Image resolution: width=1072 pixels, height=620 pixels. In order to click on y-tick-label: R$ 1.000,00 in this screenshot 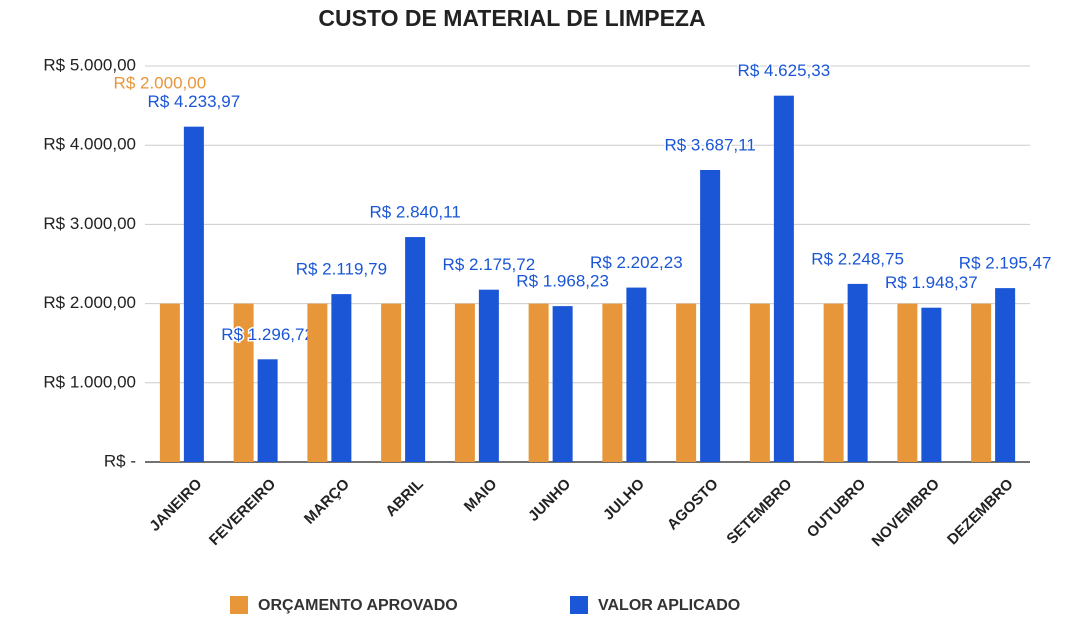, I will do `click(89, 381)`.